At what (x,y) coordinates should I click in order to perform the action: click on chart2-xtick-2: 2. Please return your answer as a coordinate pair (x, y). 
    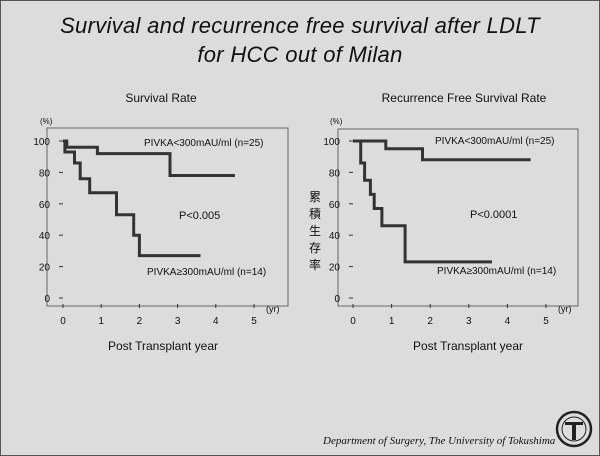
    Looking at the image, I should click on (430, 321).